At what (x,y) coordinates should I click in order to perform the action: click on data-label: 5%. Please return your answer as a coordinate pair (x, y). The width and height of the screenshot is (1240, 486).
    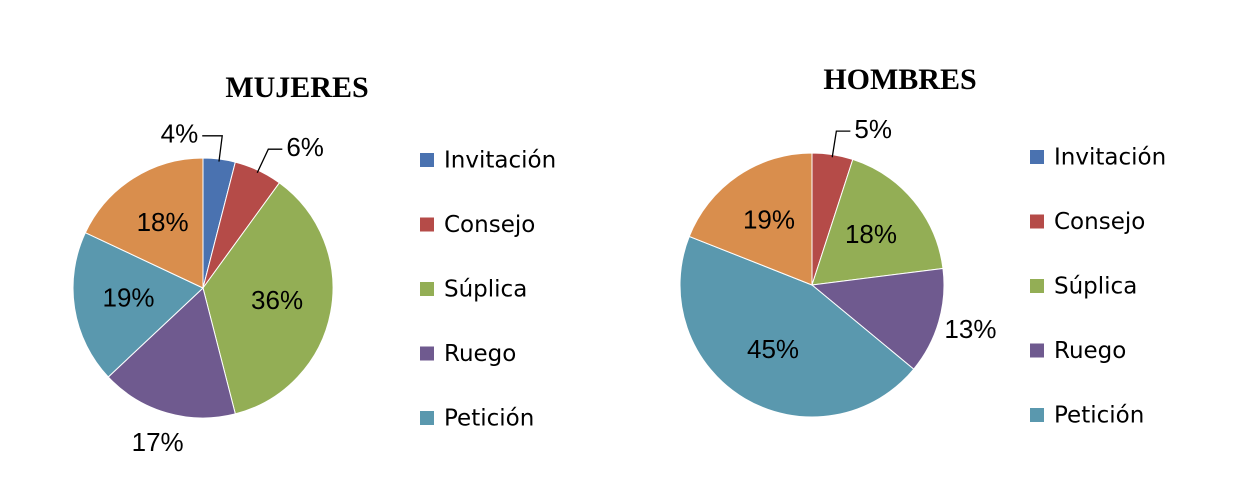
    Looking at the image, I should click on (873, 129).